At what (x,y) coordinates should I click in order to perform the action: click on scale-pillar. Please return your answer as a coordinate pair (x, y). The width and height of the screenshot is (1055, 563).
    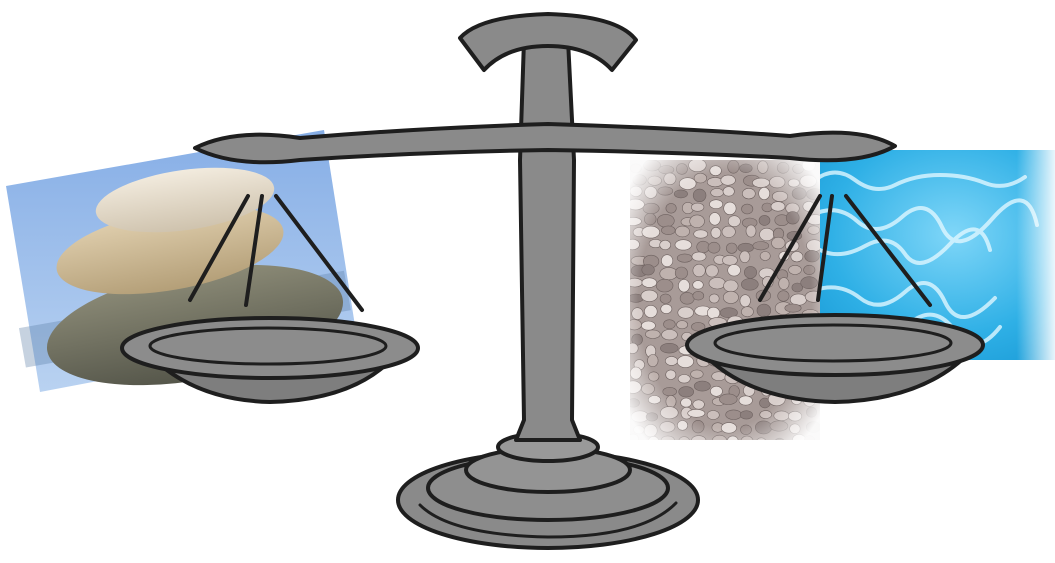
    Looking at the image, I should click on (548, 240).